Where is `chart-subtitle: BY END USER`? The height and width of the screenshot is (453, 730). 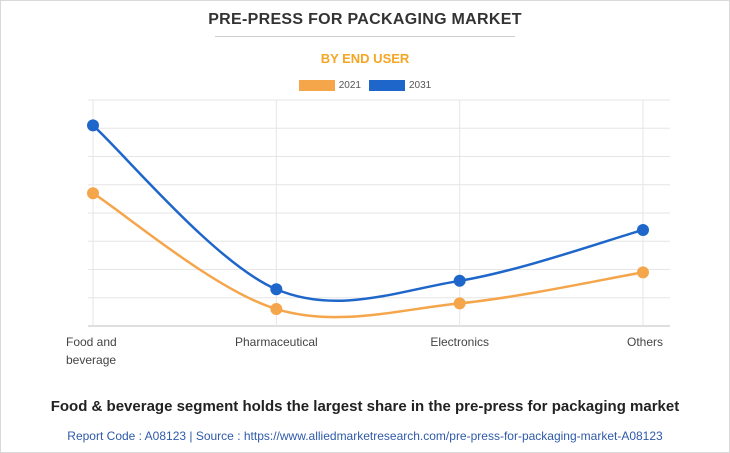
chart-subtitle: BY END USER is located at coordinates (365, 58).